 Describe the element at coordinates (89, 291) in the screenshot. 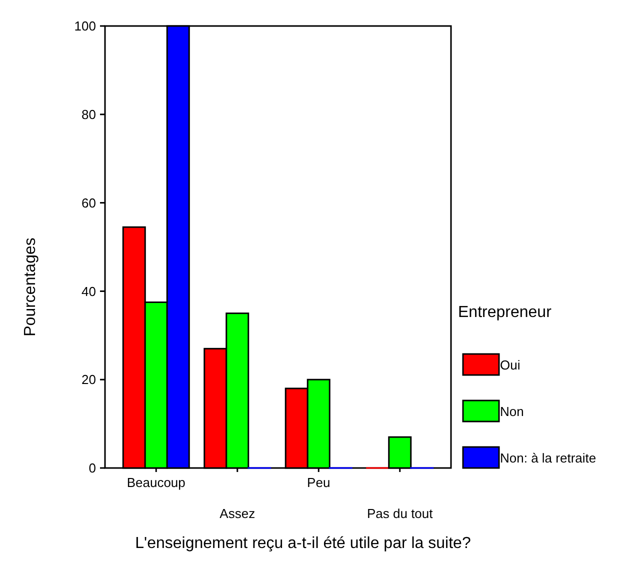

I see `y-tick-label: 40` at that location.